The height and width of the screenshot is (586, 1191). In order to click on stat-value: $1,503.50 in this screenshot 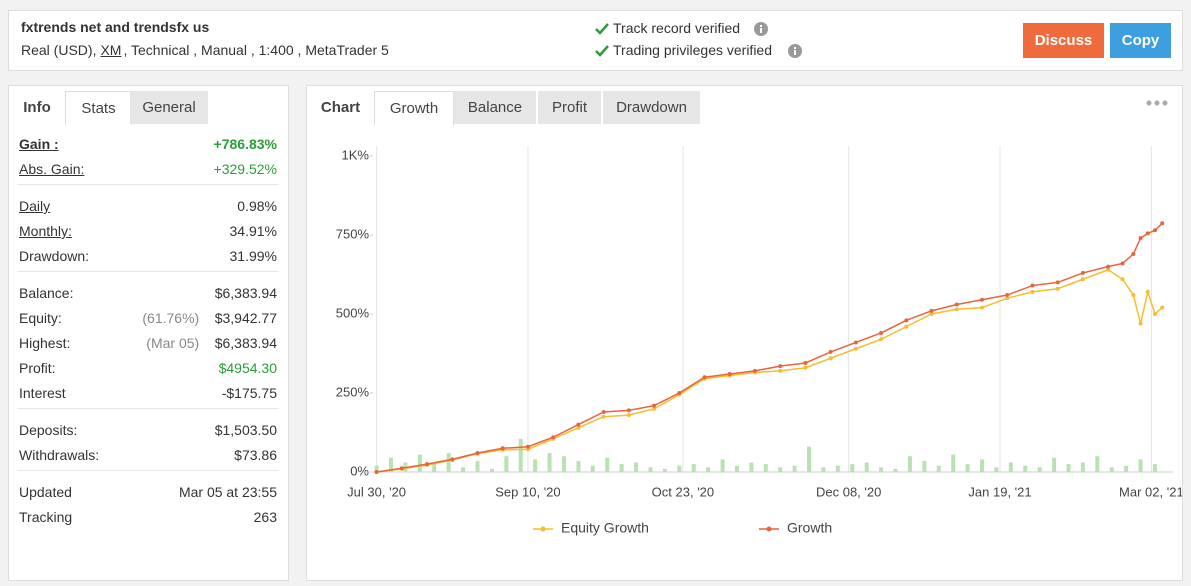, I will do `click(245, 430)`.